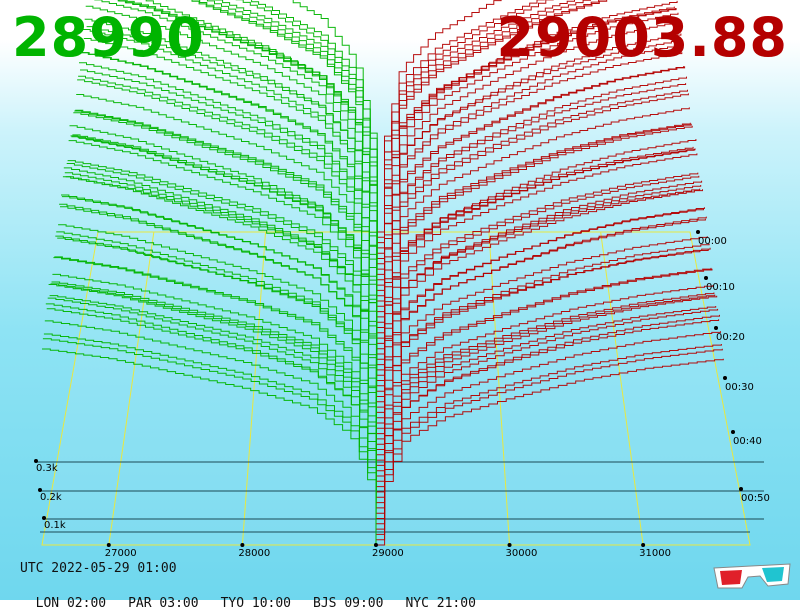  Describe the element at coordinates (642, 37) in the screenshot. I see `ask-price: 29003.88` at that location.